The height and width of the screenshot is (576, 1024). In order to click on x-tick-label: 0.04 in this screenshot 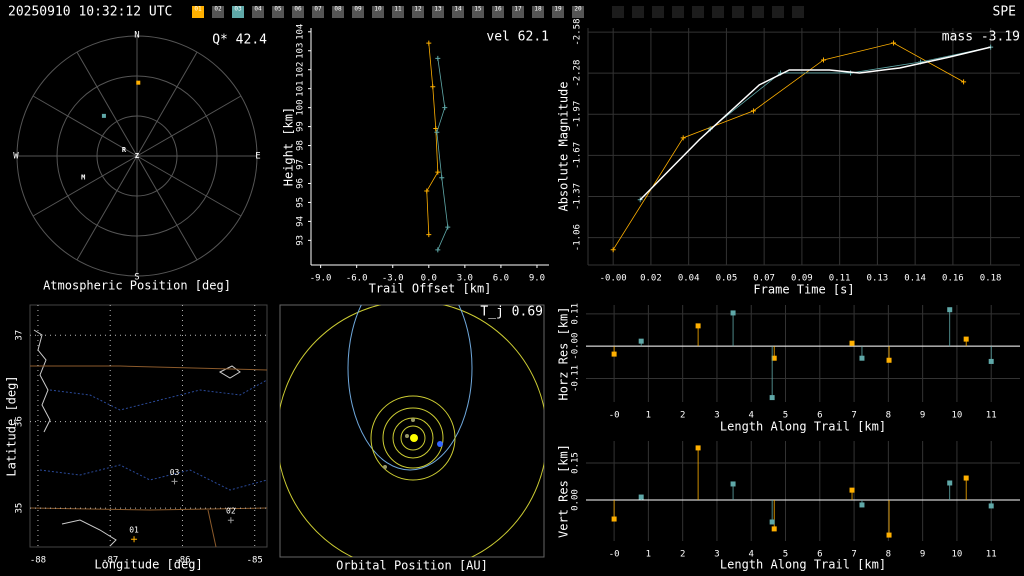, I will do `click(689, 279)`.